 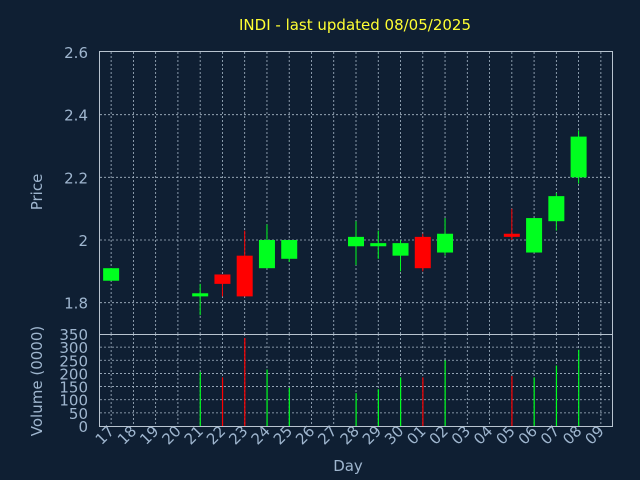 I want to click on price-tick-label: 2.4, so click(x=76, y=116).